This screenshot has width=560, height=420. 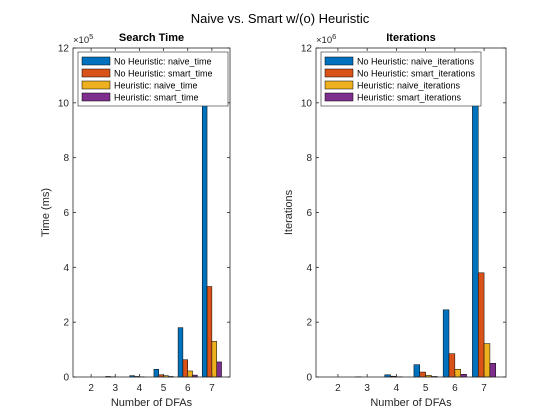 I want to click on y-exponent-label: ×10⁶, so click(x=326, y=39).